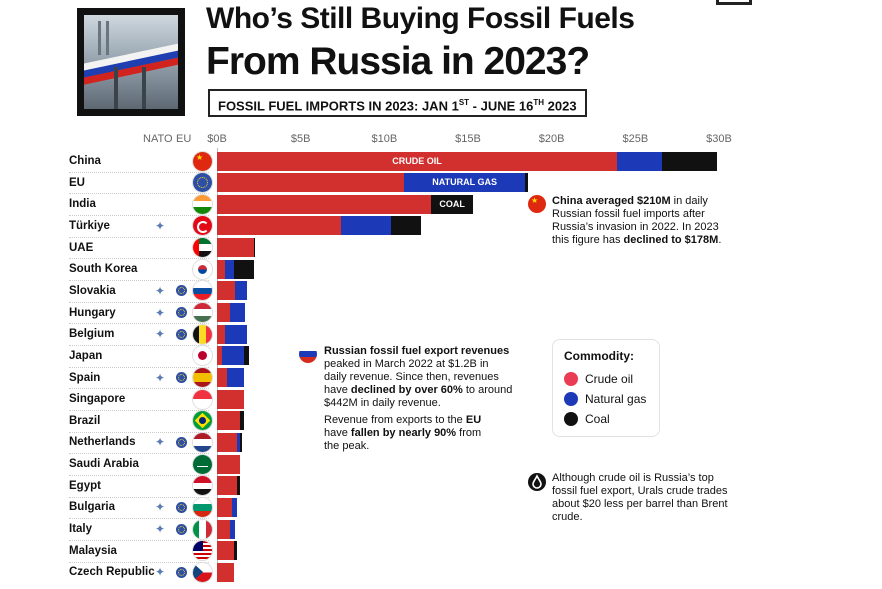 The height and width of the screenshot is (589, 882). Describe the element at coordinates (224, 529) in the screenshot. I see `bar-segment-crude-italy` at that location.